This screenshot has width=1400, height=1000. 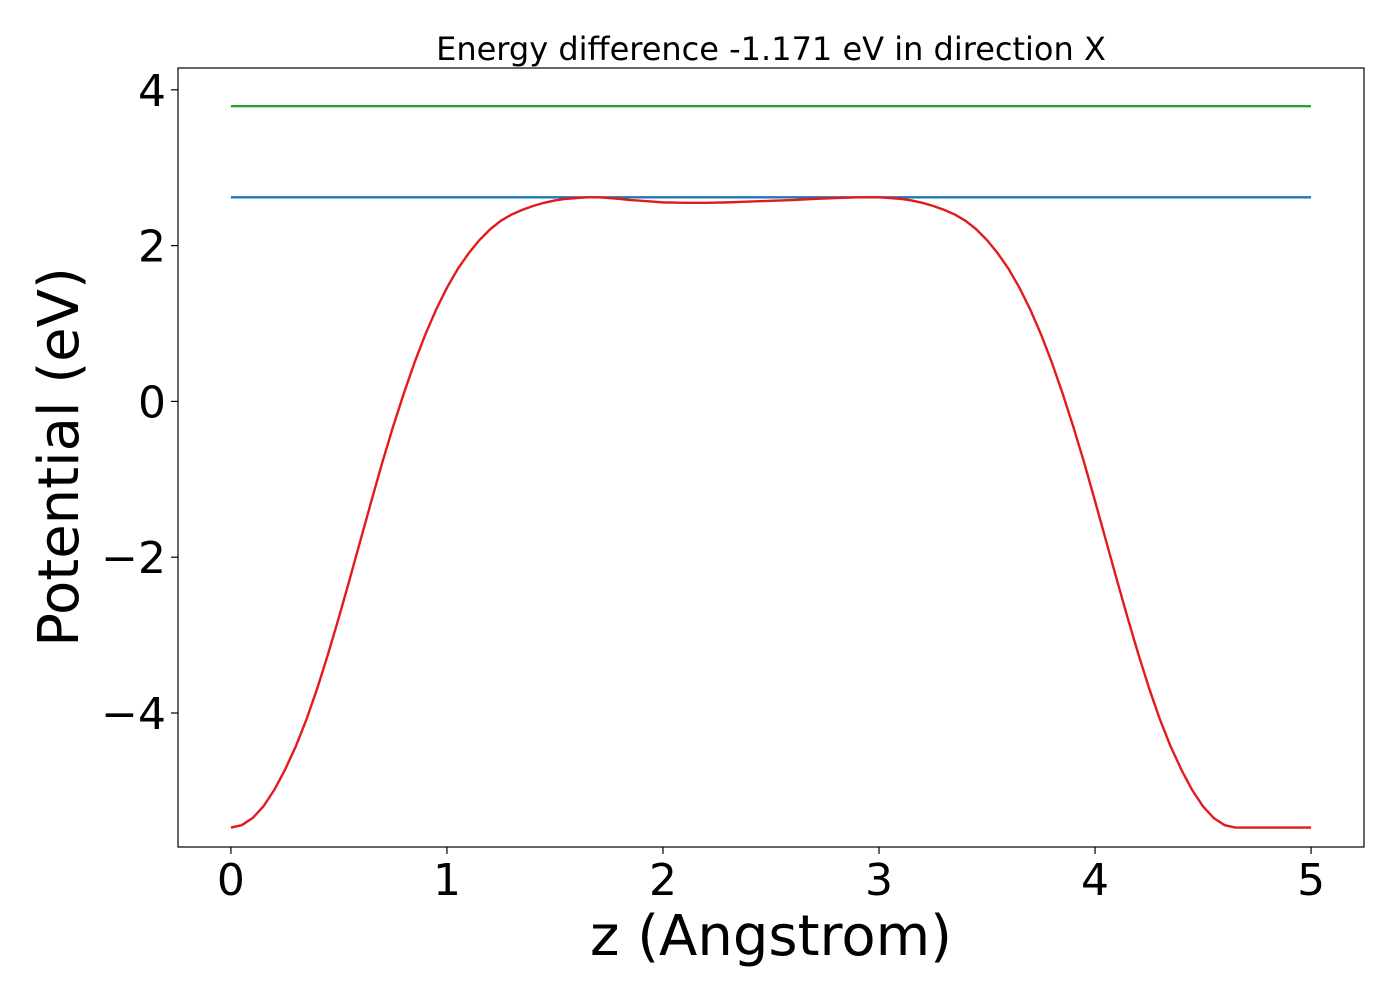 I want to click on x-tick-label: 5, so click(x=1311, y=880).